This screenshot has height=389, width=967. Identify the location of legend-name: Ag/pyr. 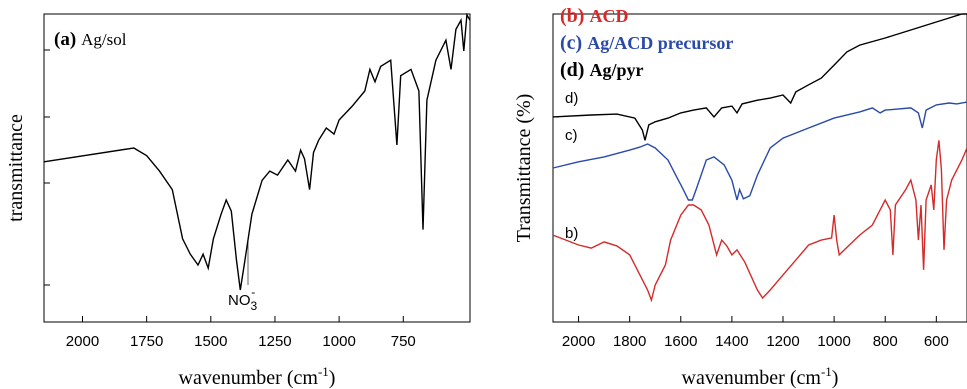
(616, 70).